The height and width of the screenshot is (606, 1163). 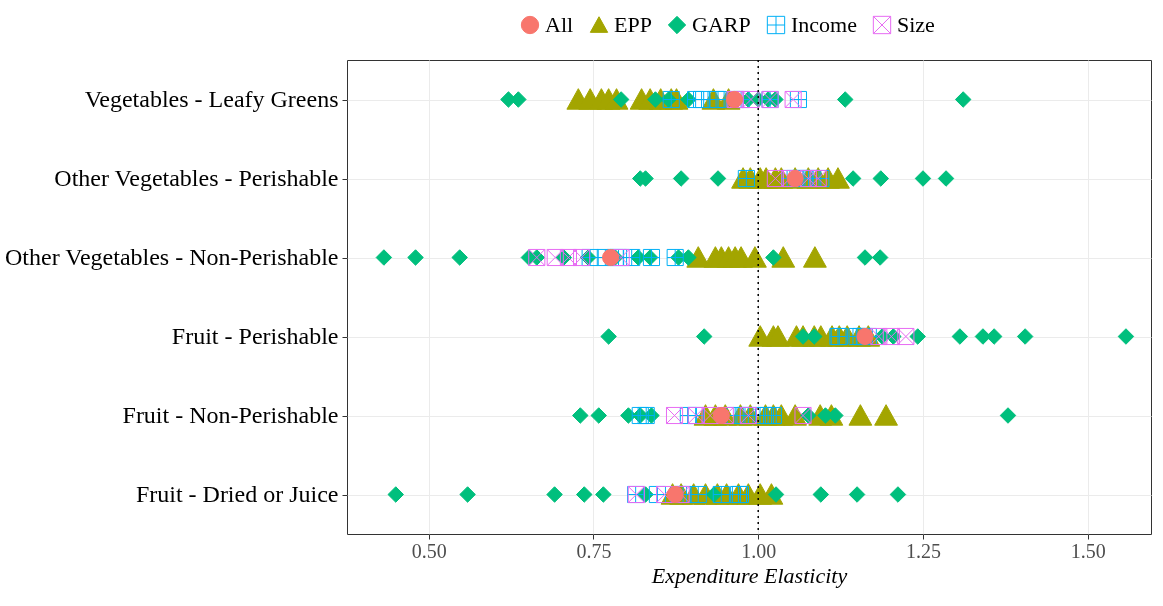 I want to click on y-tick-label: Fruit - Non-Perishable, so click(x=230, y=415).